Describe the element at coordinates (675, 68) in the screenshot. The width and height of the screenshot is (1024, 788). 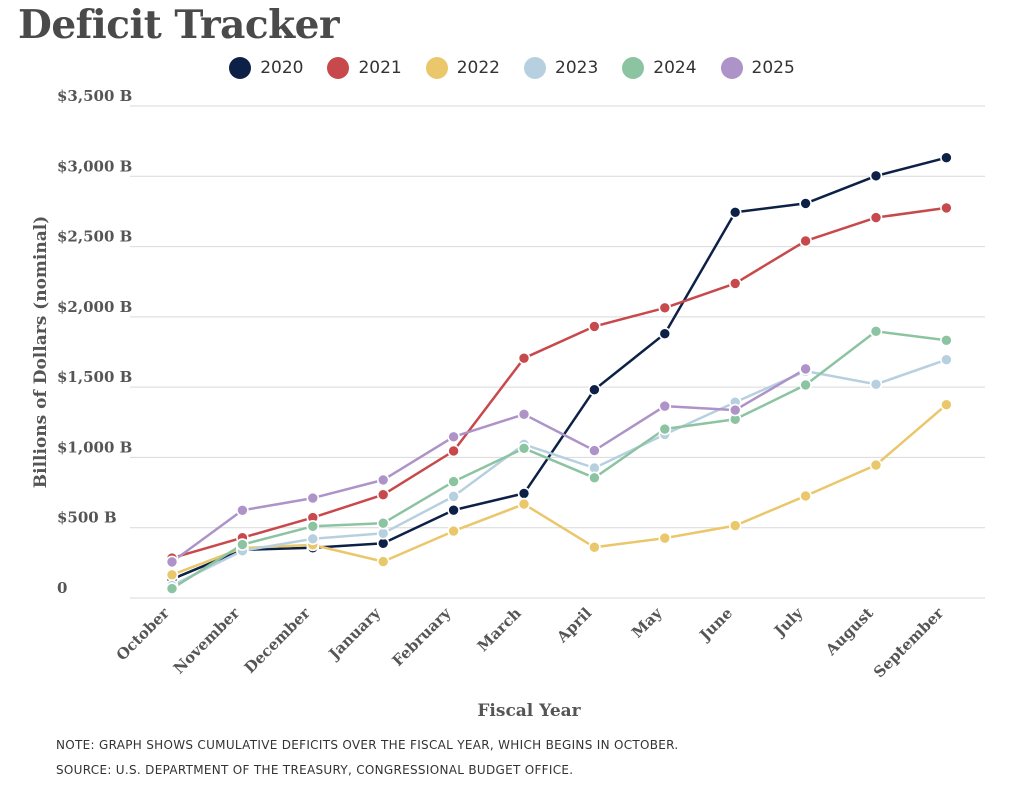
I see `legend-label-2024: 2024` at that location.